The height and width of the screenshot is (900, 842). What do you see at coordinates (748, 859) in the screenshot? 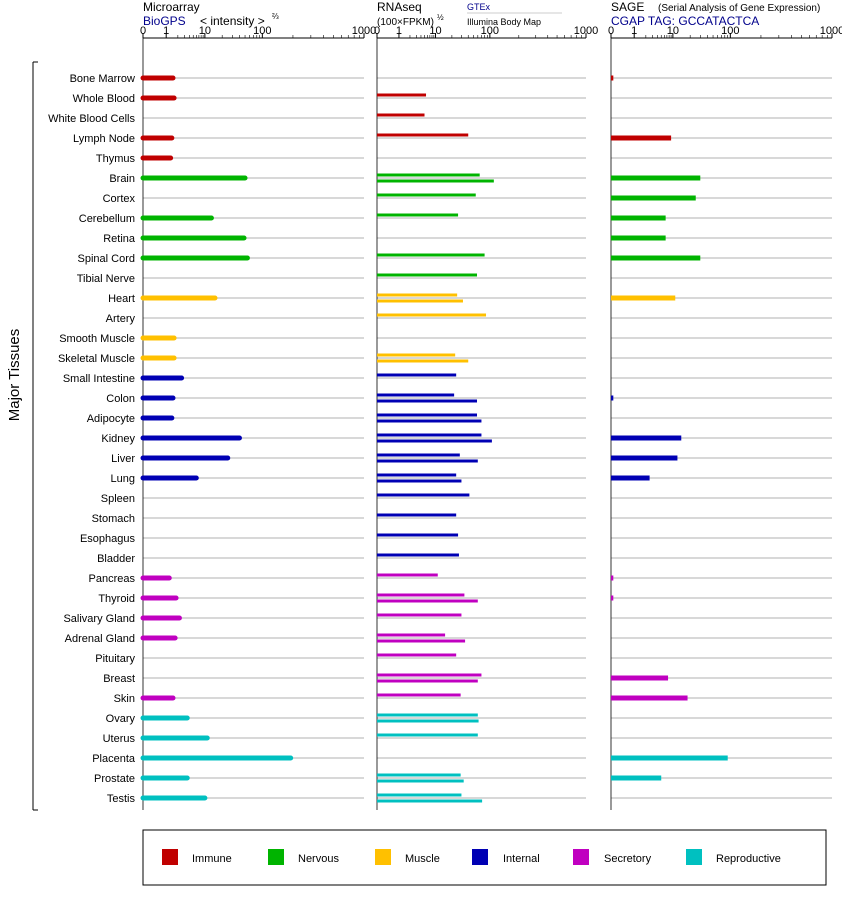
I see `legend-label: Reproductive` at bounding box center [748, 859].